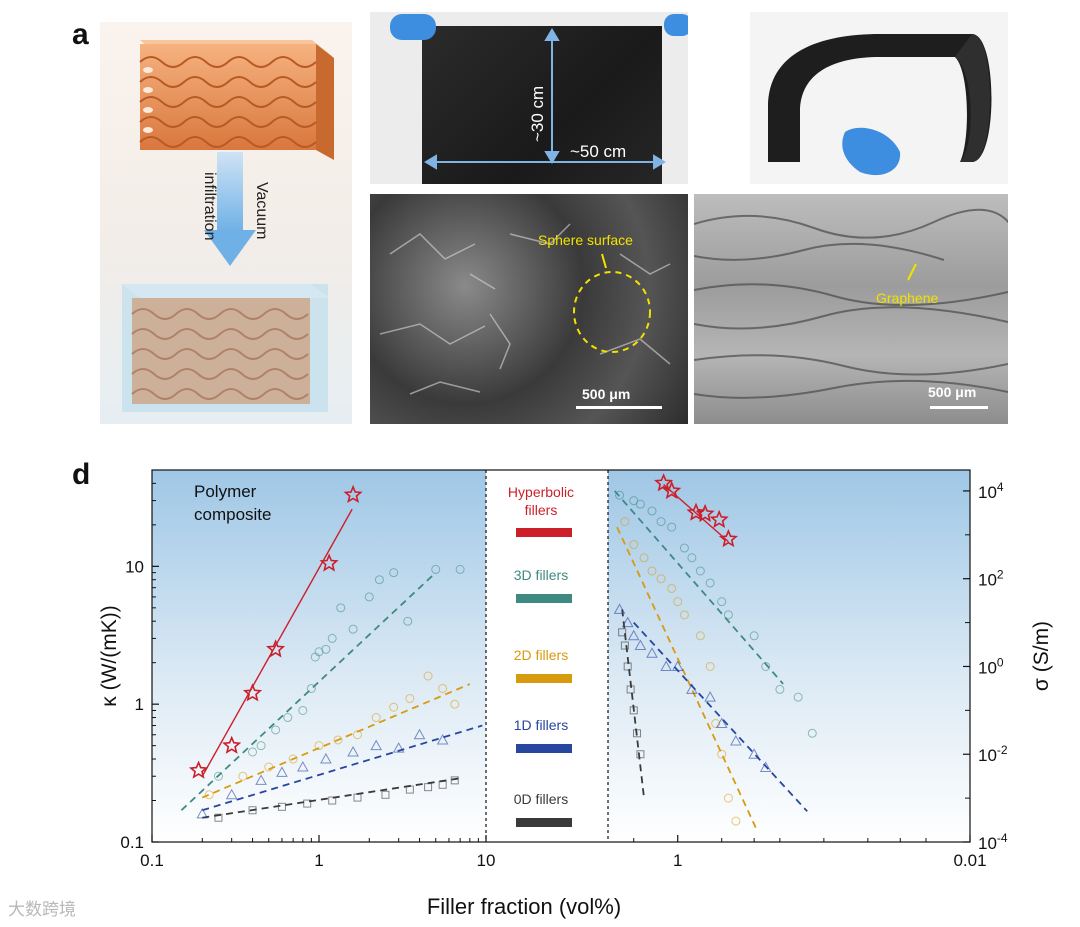  I want to click on left-x-tick-label: 0.1, so click(152, 860).